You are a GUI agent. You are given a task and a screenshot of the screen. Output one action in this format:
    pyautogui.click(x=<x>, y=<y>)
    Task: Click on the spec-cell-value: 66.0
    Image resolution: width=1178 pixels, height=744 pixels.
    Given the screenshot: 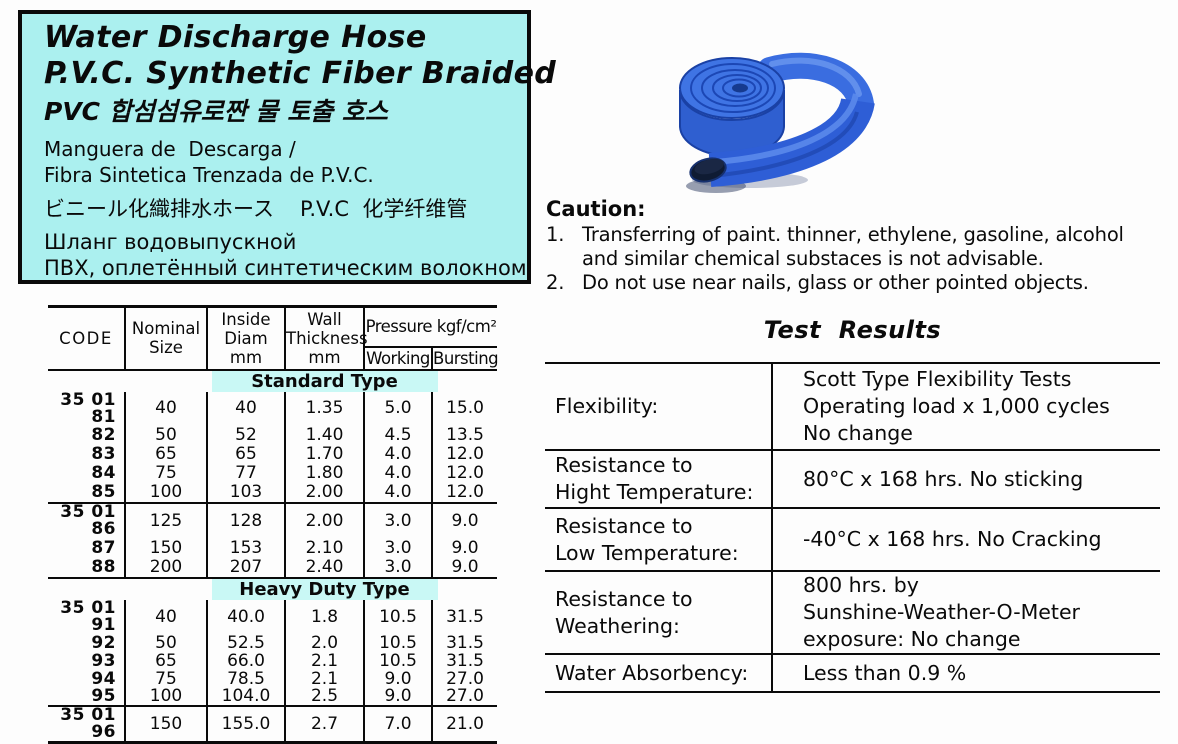 What is the action you would take?
    pyautogui.click(x=245, y=661)
    